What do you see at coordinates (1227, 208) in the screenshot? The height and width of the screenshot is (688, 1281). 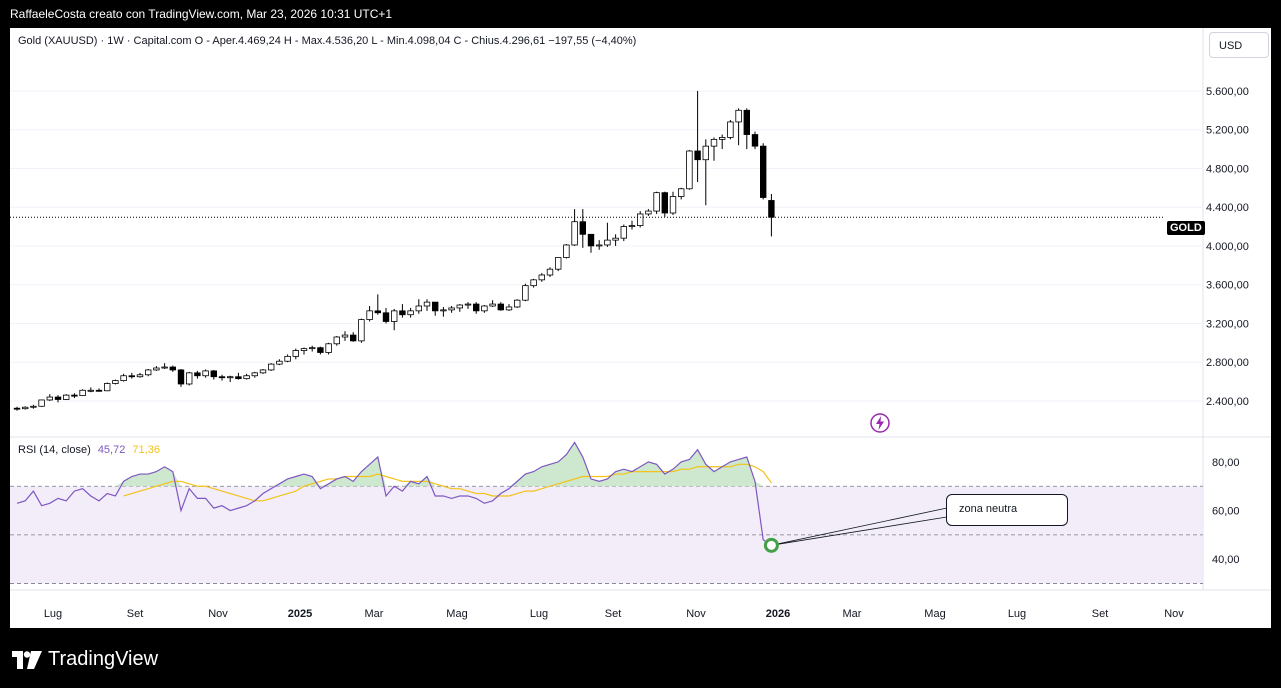 I see `price-tick-label: 4.400,00` at bounding box center [1227, 208].